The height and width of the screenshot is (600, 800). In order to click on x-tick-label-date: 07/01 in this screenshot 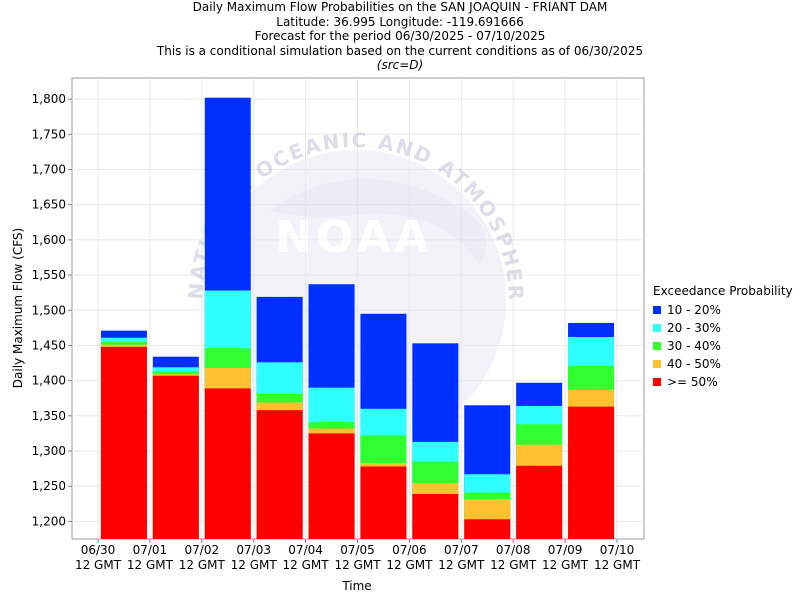, I will do `click(150, 550)`.